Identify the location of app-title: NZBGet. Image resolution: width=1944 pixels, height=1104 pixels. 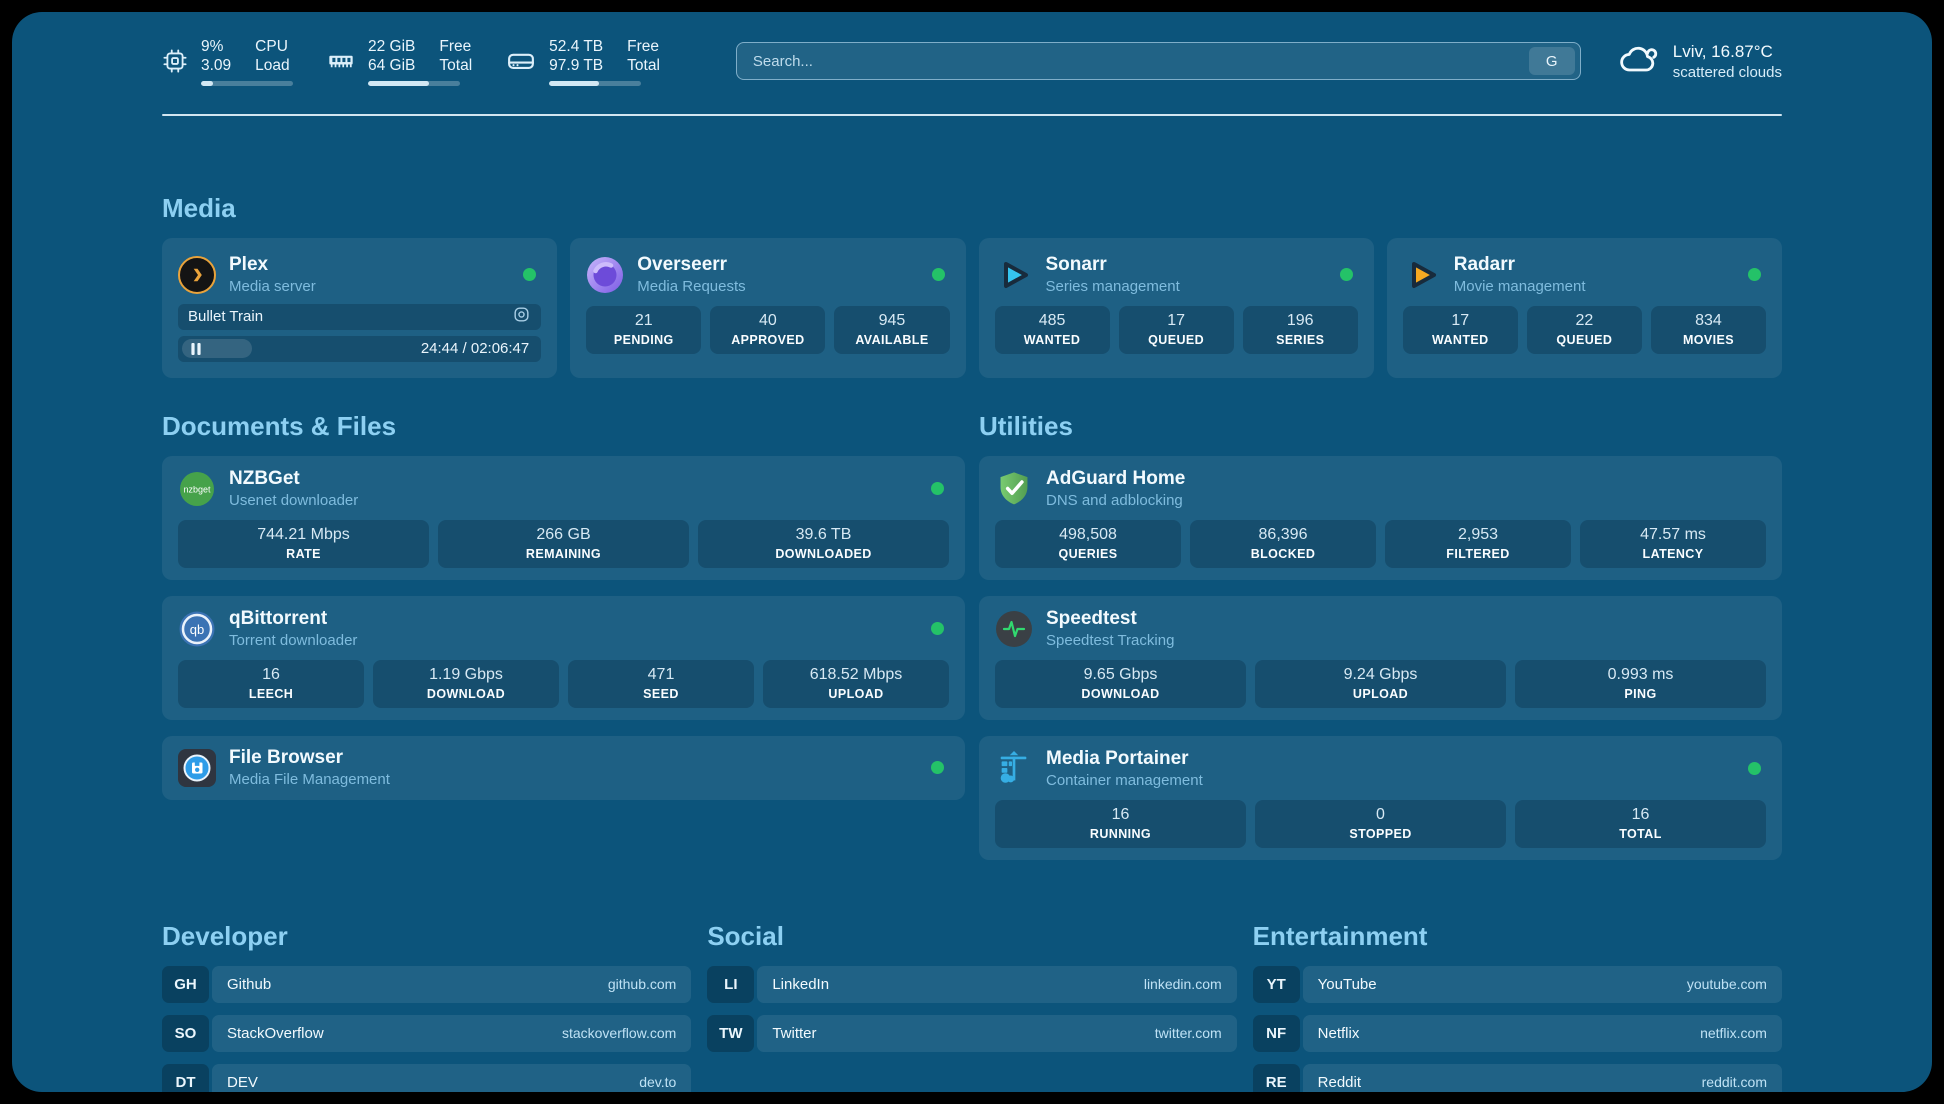
(264, 478).